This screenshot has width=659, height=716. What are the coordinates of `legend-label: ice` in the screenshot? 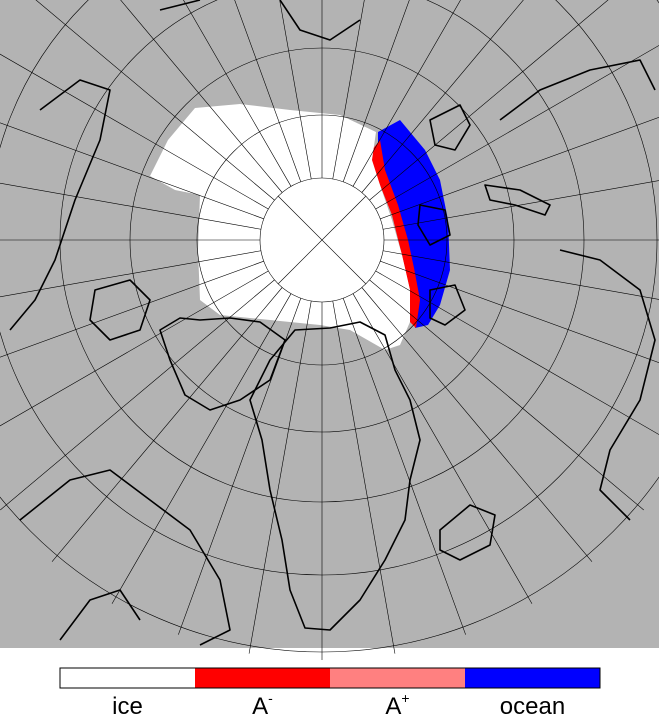 It's located at (127, 704).